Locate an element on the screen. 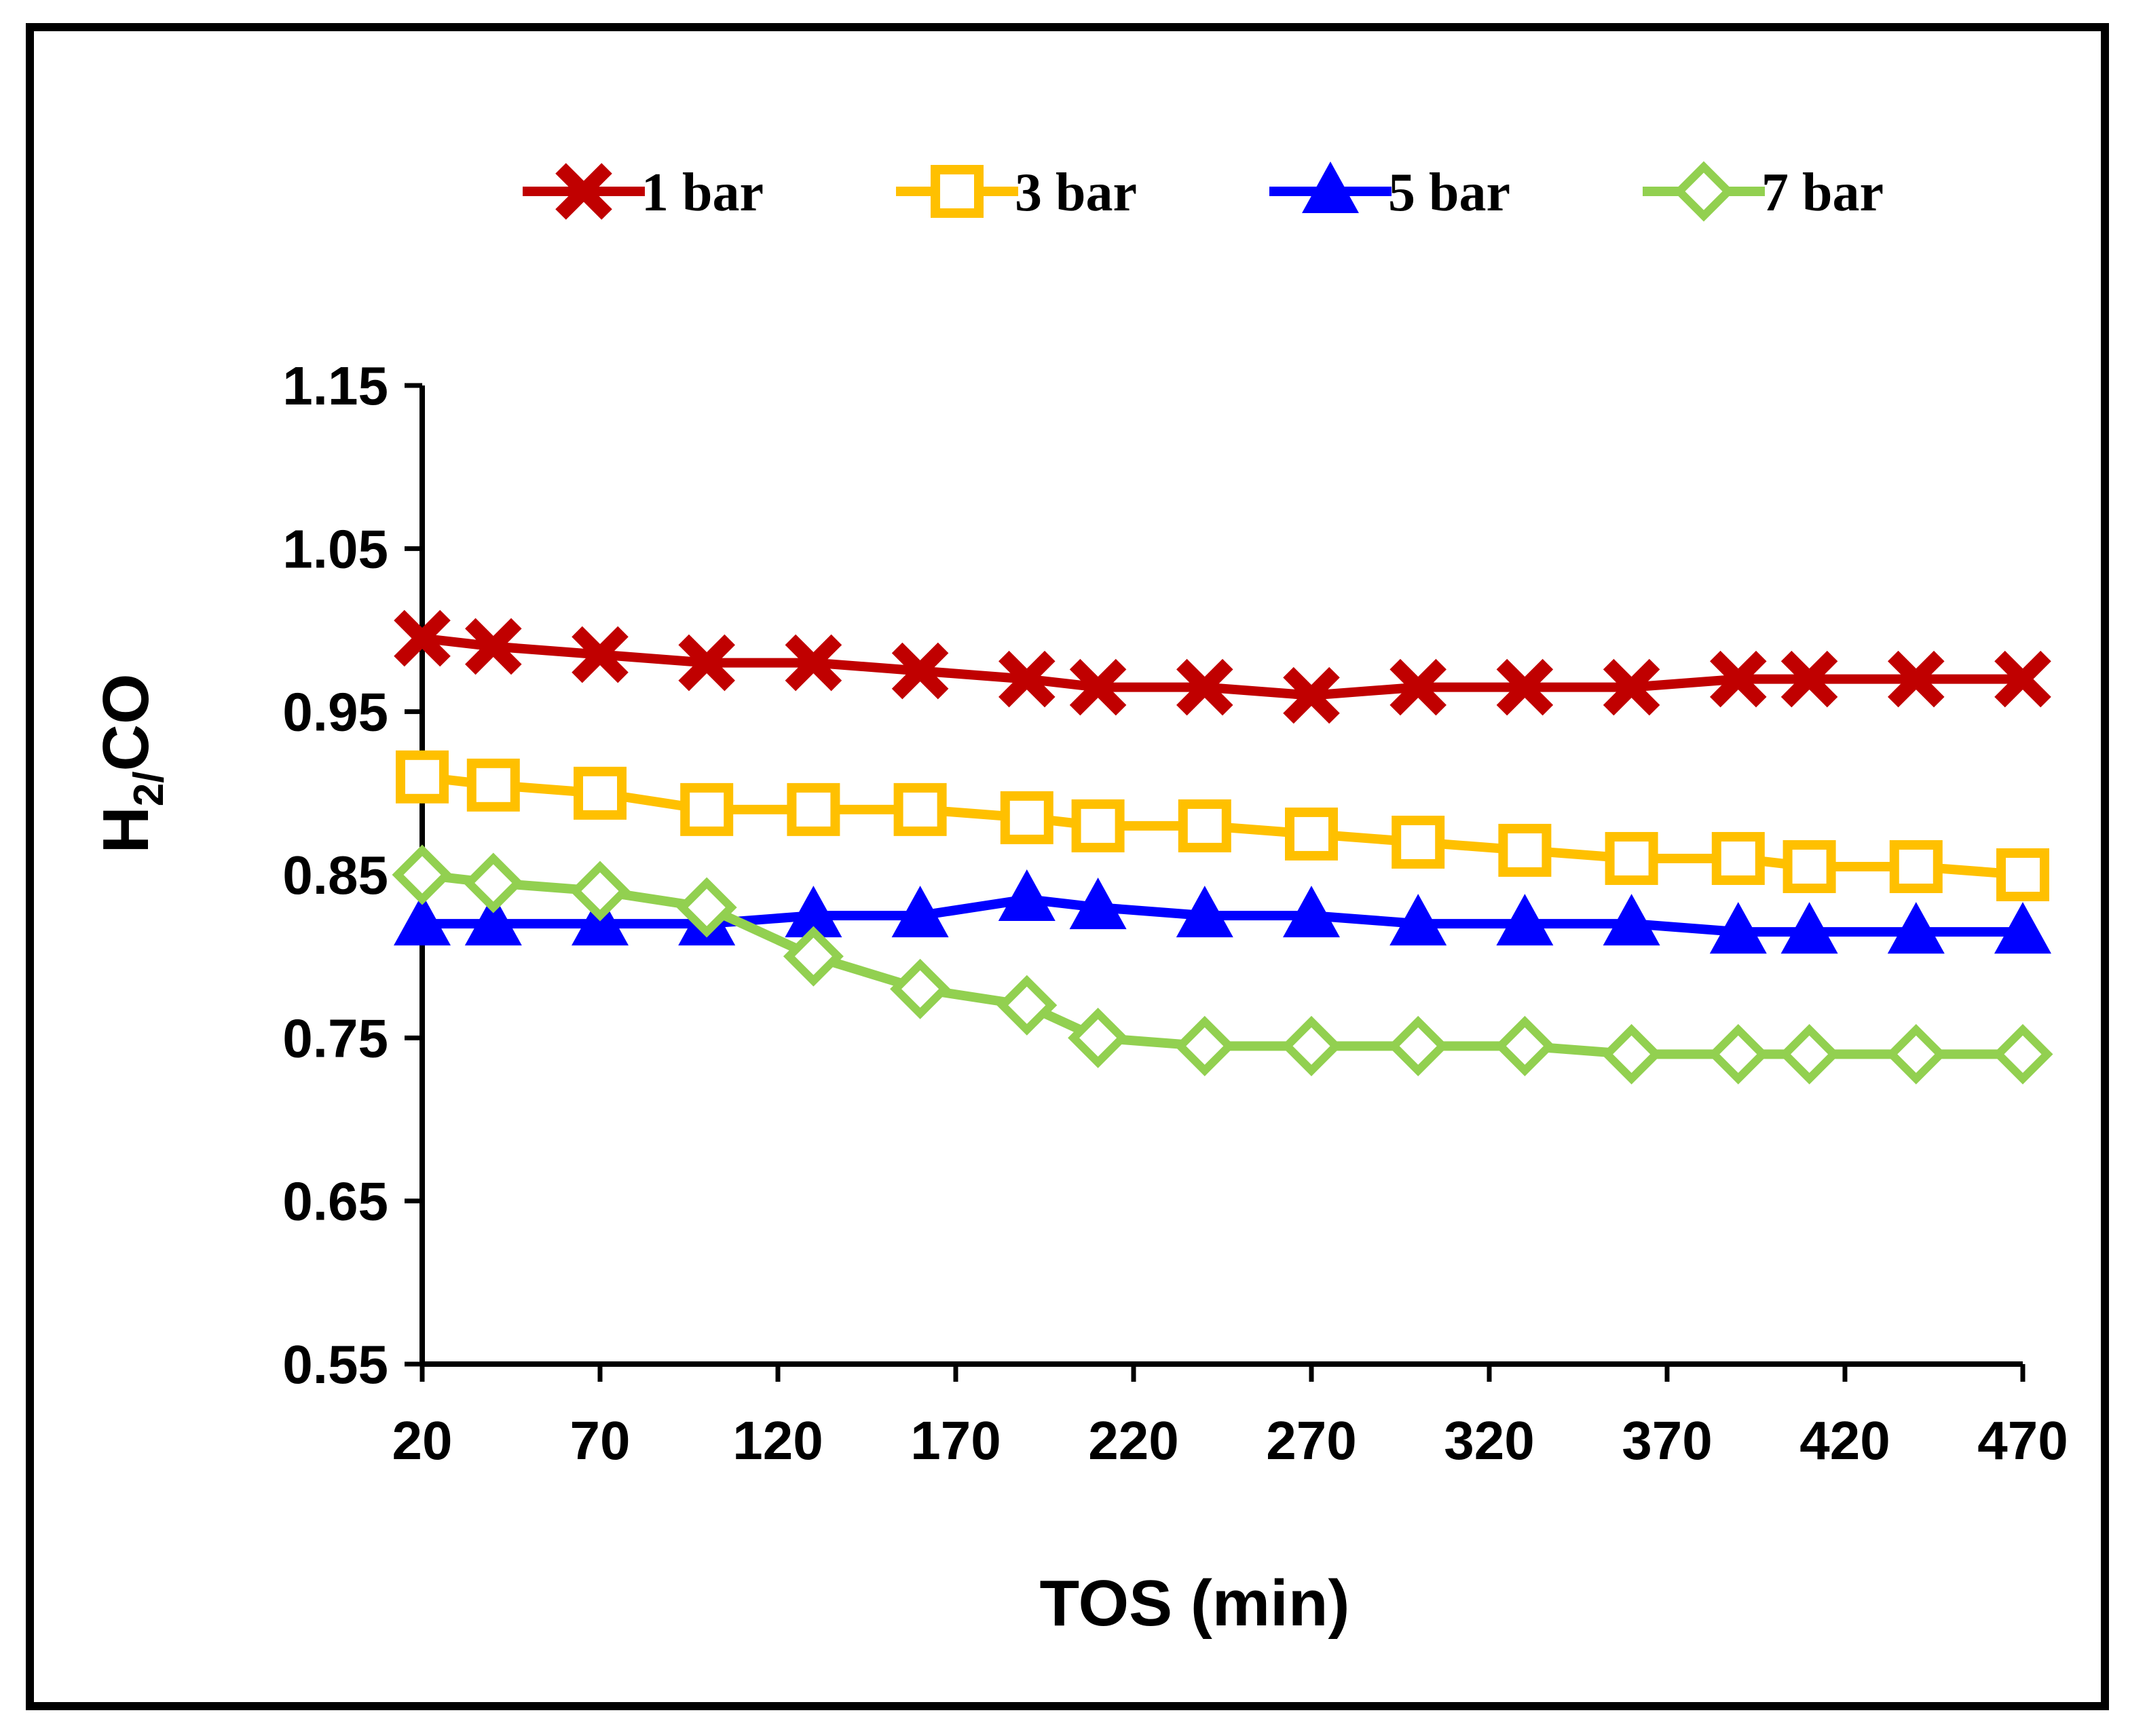 This screenshot has height=1736, width=2147. legend-item: 3 bar is located at coordinates (1017, 193).